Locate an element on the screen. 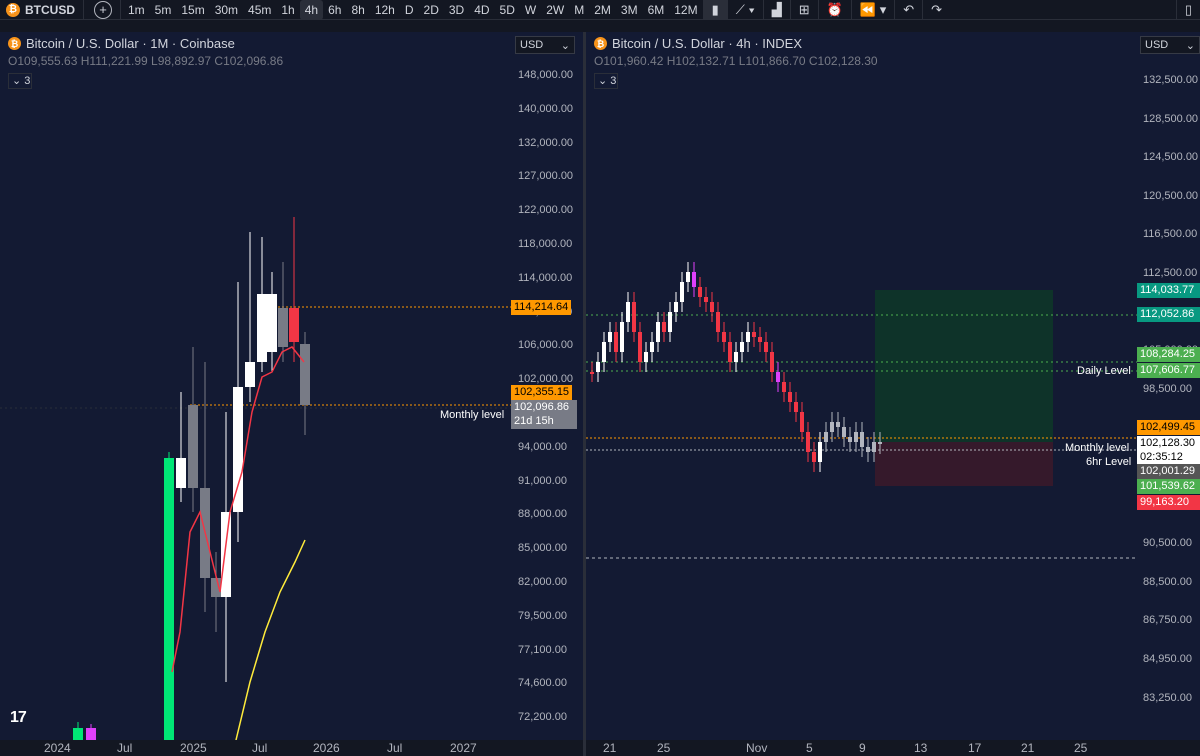  candles-chart-type-icon: ▮ is located at coordinates (714, 10).